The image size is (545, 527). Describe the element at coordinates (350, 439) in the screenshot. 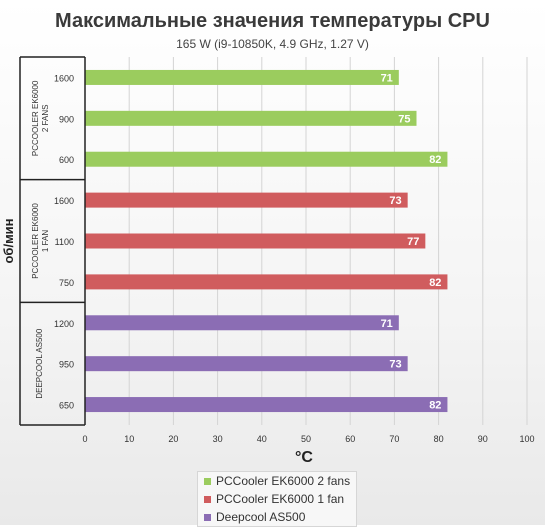

I see `x-tick-label: 60` at that location.